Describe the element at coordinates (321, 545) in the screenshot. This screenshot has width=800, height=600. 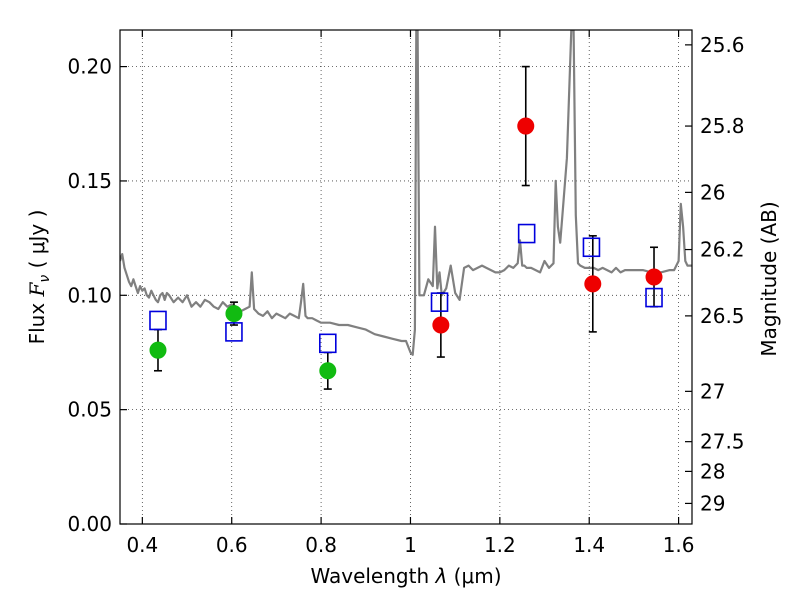
I see `x-tick-label: 0.8` at that location.